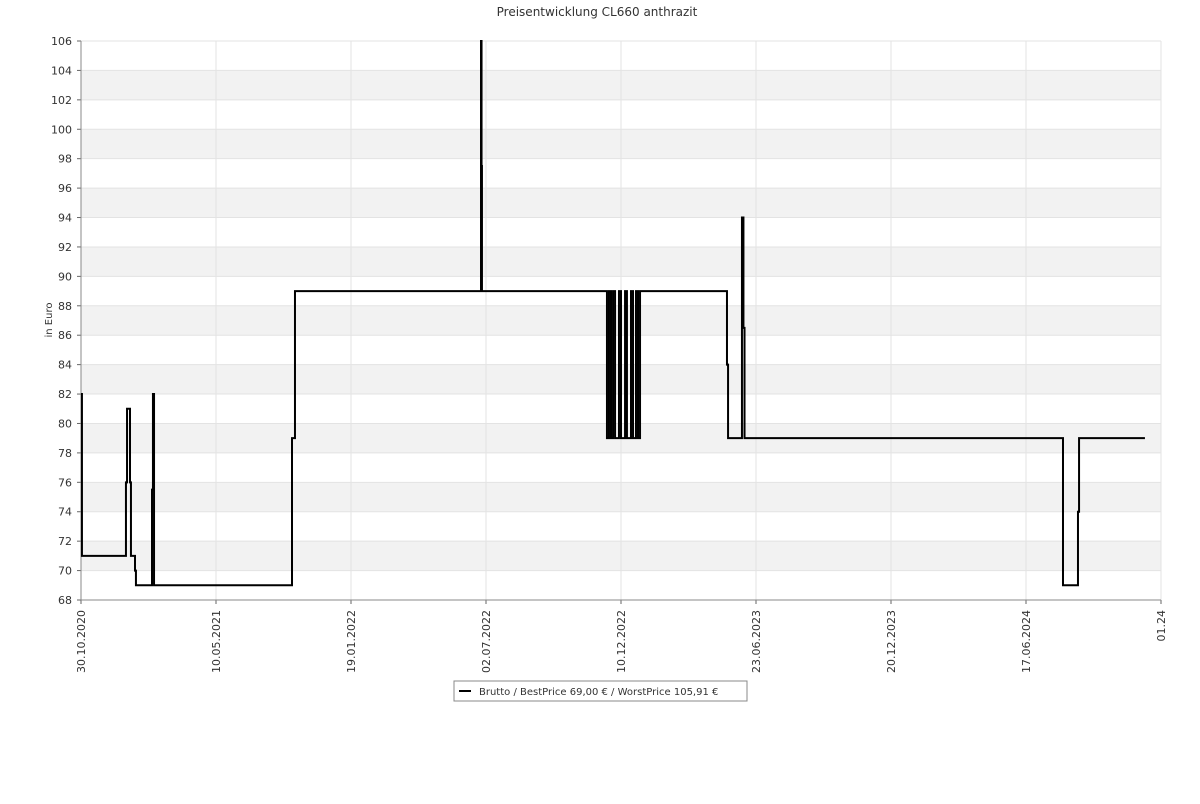  Describe the element at coordinates (216, 641) in the screenshot. I see `x-tick-label: 10.05.2021` at that location.